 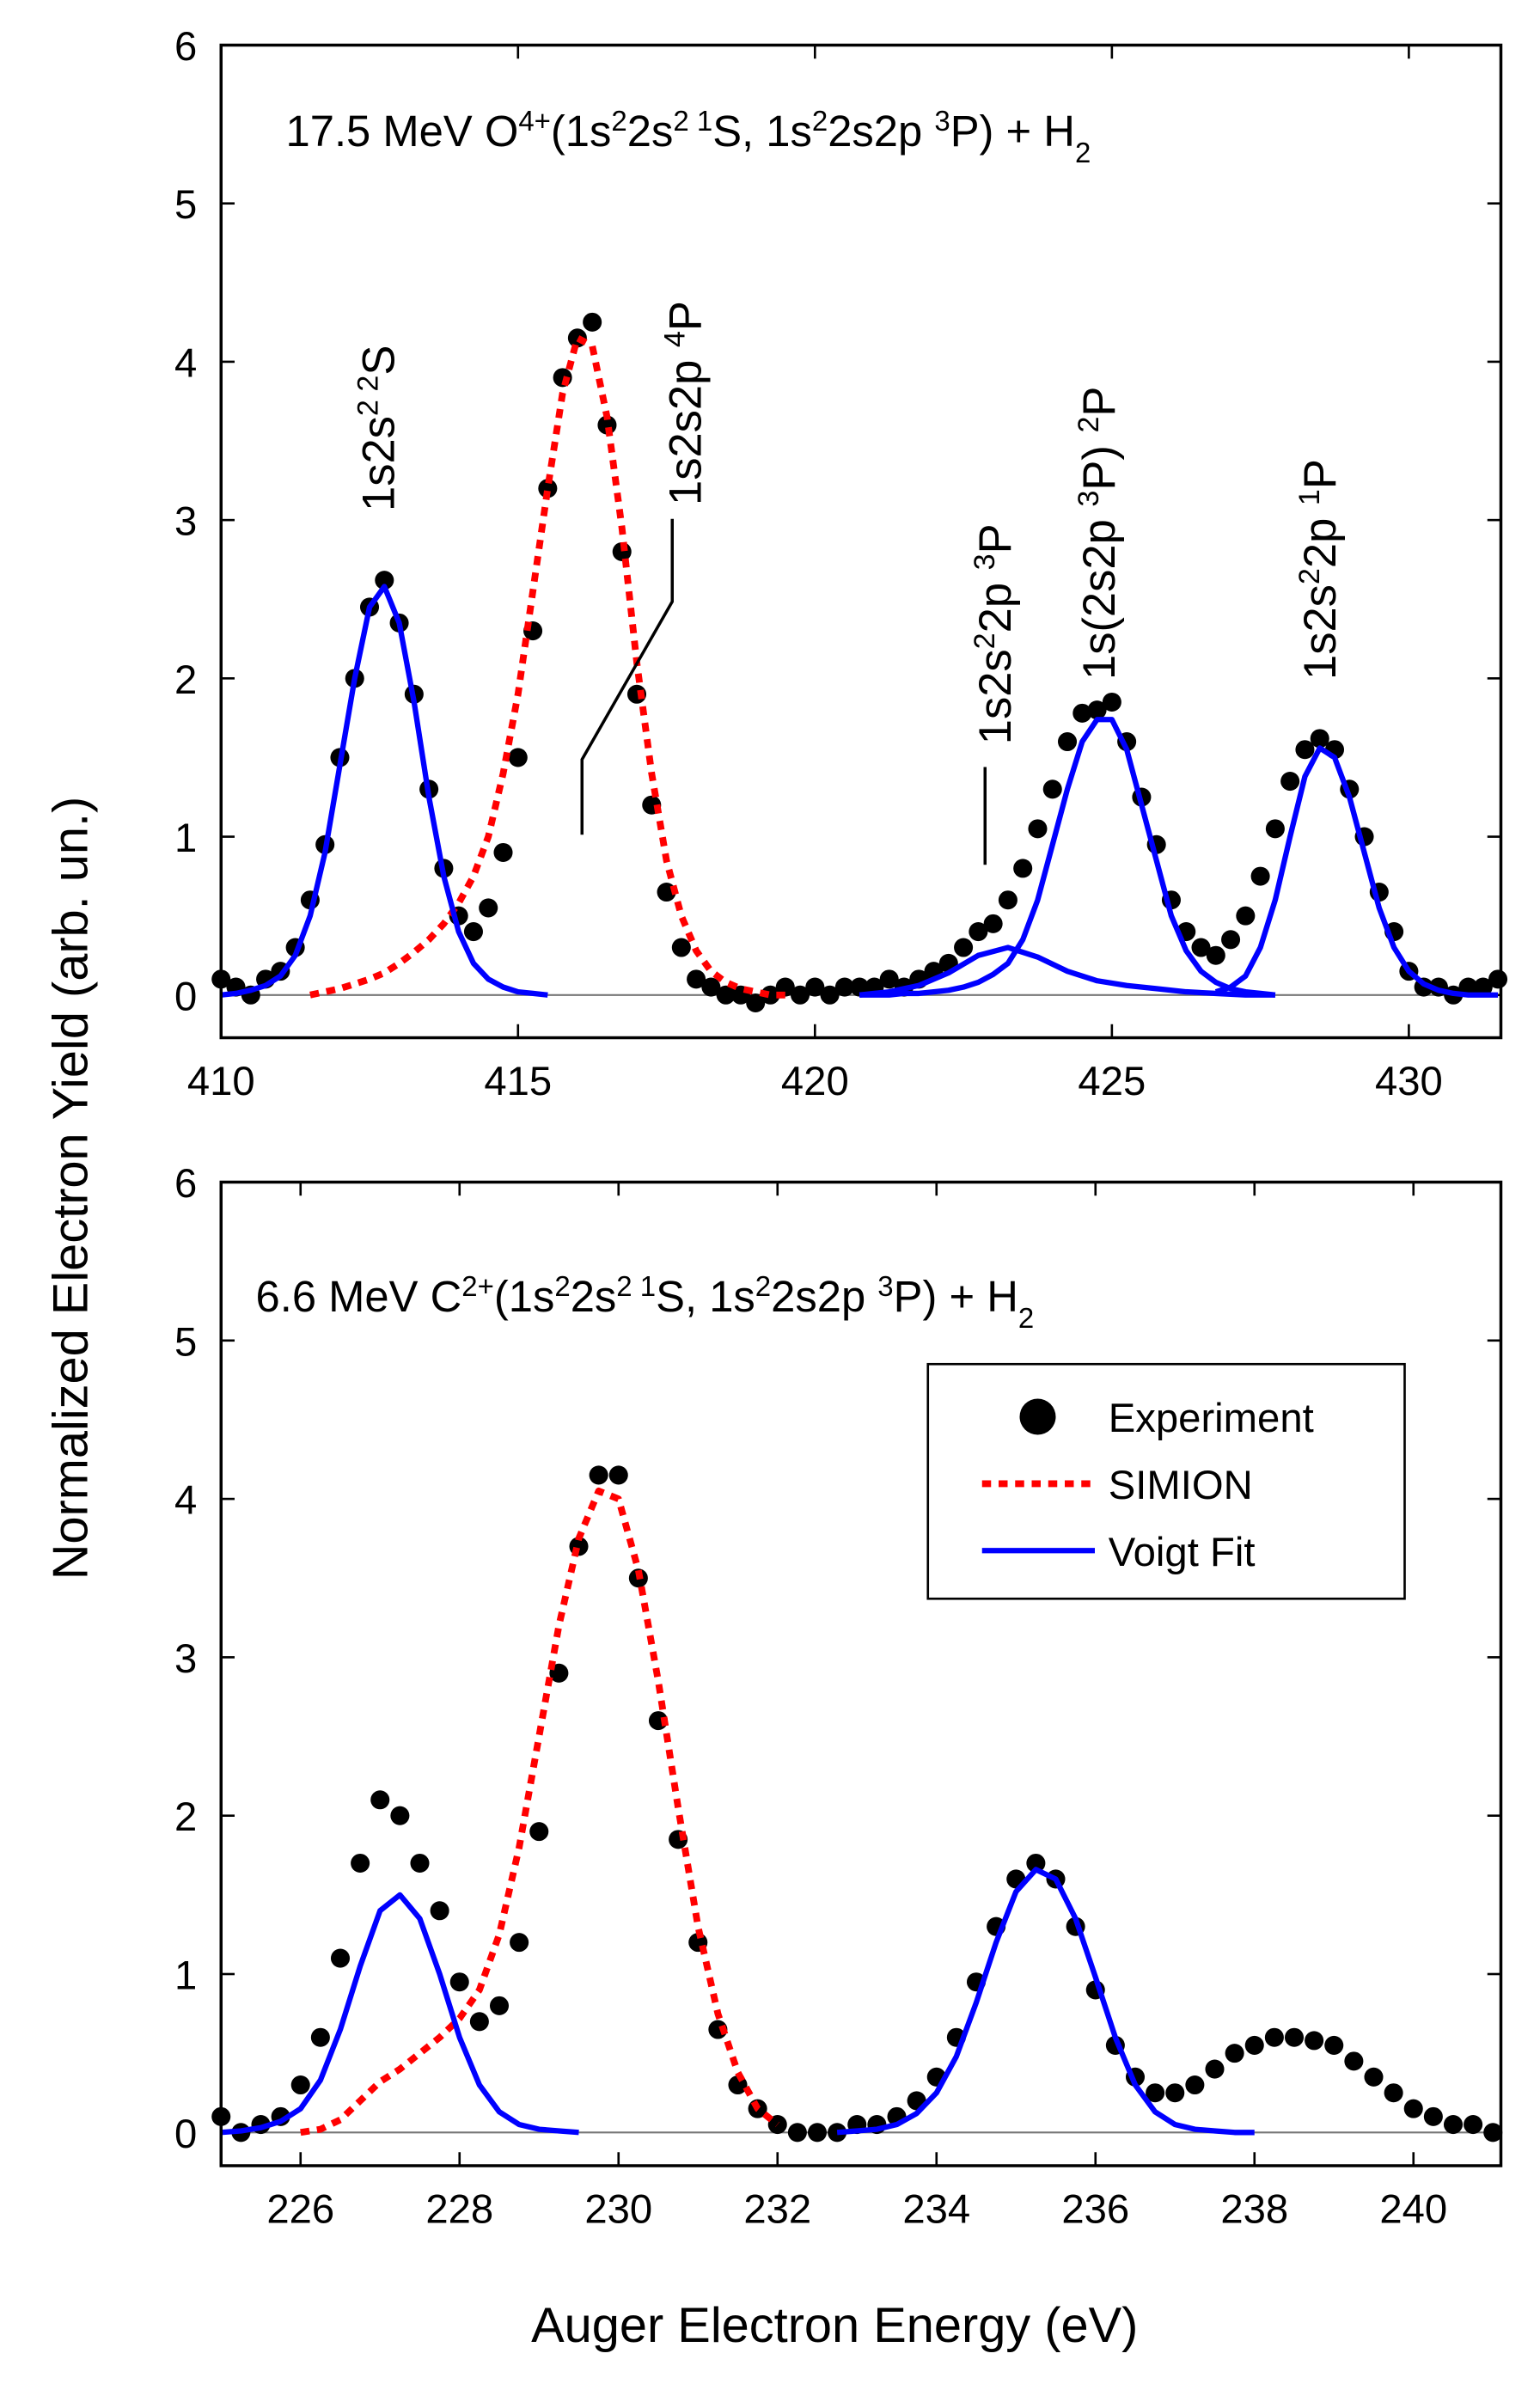 What do you see at coordinates (1112, 1081) in the screenshot?
I see `x-tick-label: 425` at bounding box center [1112, 1081].